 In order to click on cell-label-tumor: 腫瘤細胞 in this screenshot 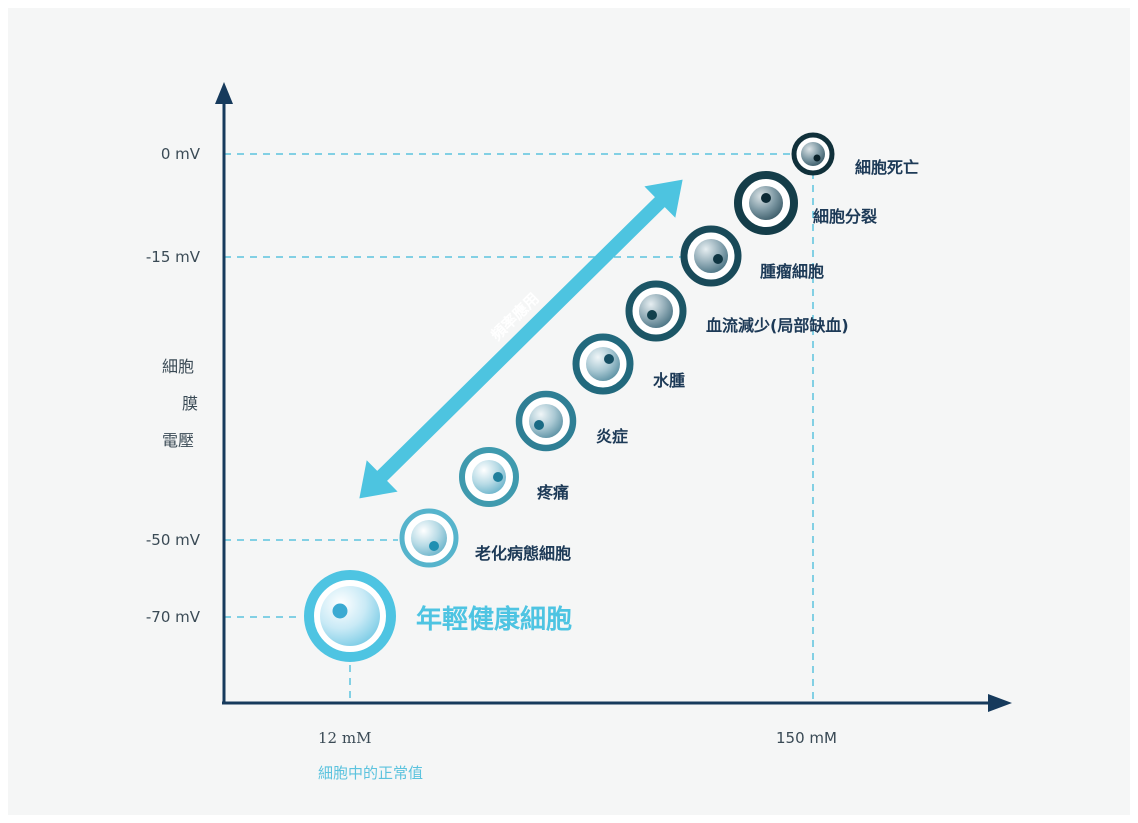, I will do `click(792, 271)`.